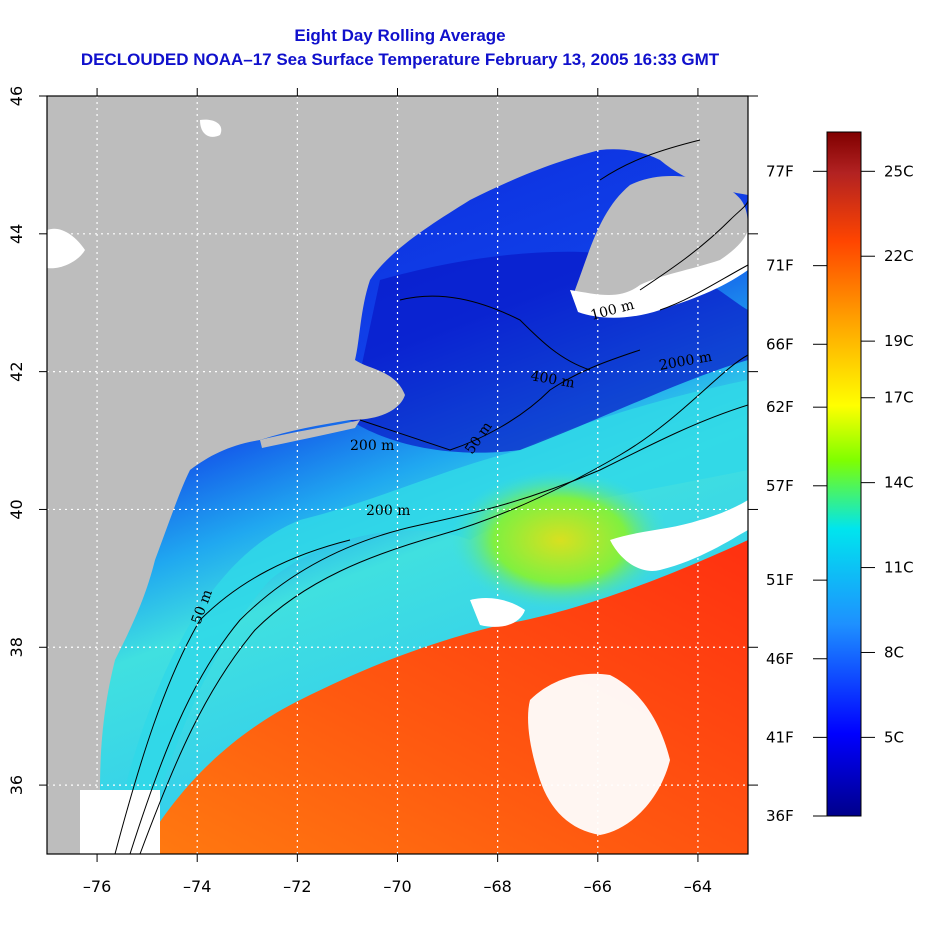 The width and height of the screenshot is (950, 950). Describe the element at coordinates (780, 659) in the screenshot. I see `colorbar-f-label: 46F` at that location.